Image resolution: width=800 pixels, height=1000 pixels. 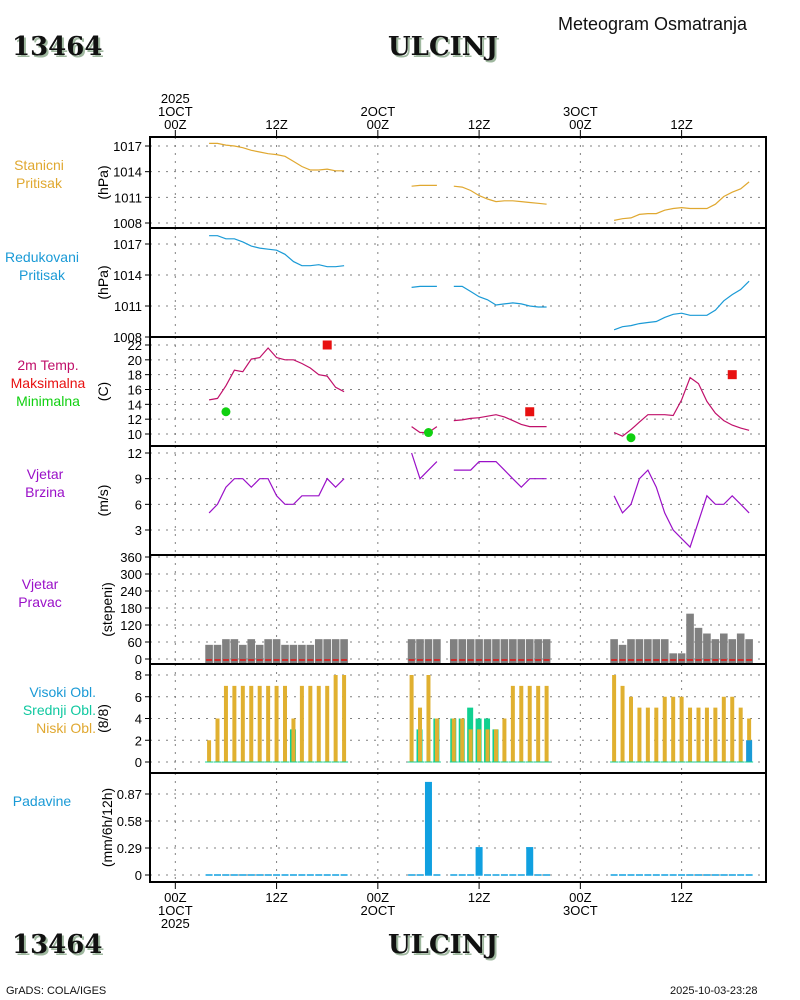 I want to click on label-line: Srednji Obl., so click(x=59, y=710).